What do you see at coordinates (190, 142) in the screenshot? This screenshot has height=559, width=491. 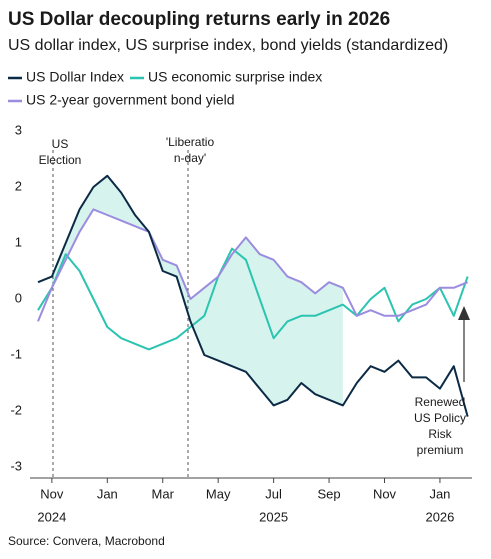 I see `annotation: 'Liberatio` at bounding box center [190, 142].